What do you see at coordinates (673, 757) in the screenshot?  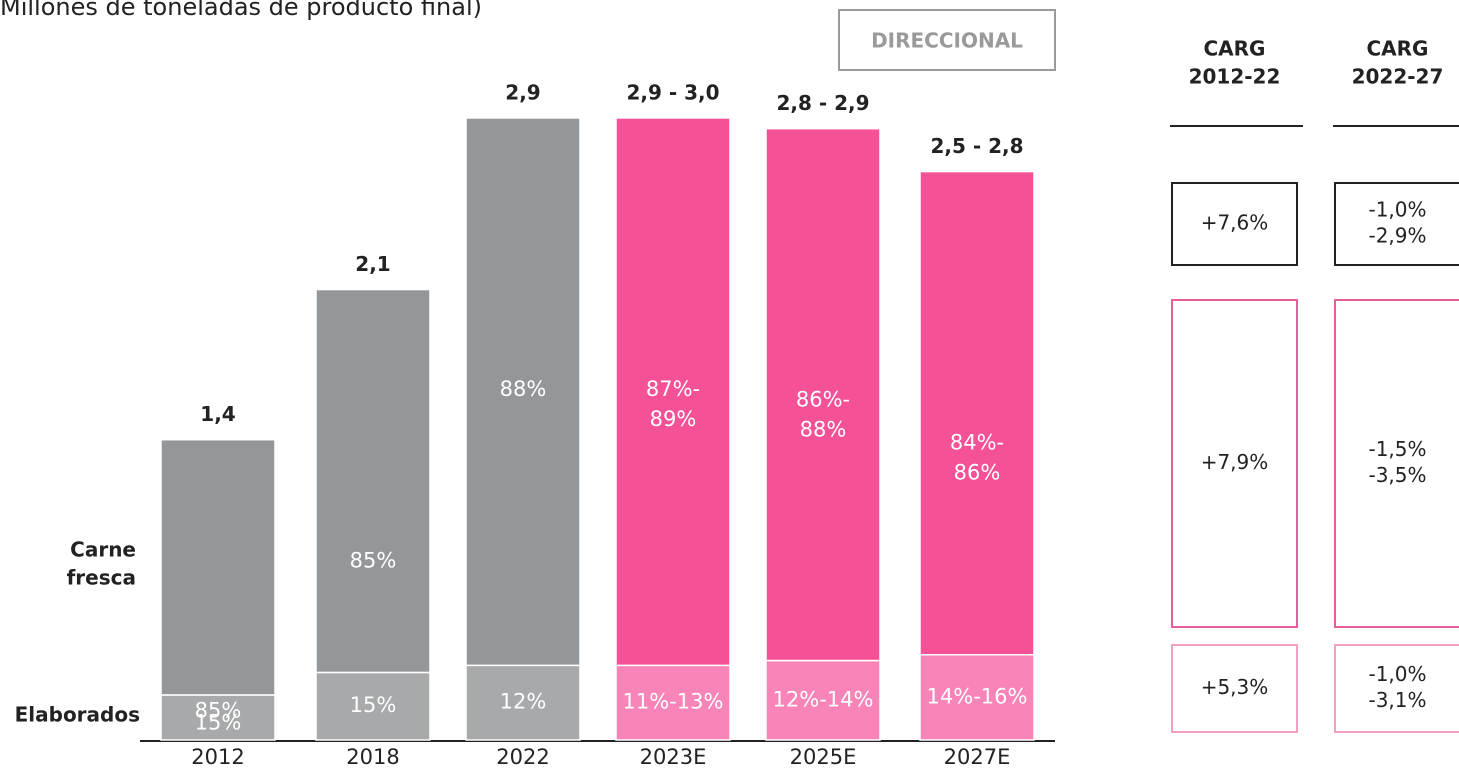 I see `x-tick-label: 2023E` at bounding box center [673, 757].